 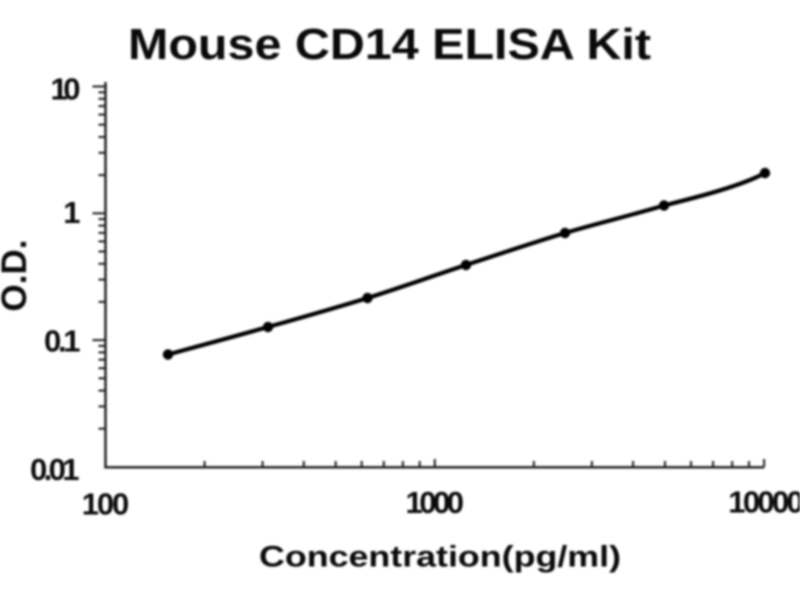 What do you see at coordinates (106, 504) in the screenshot?
I see `svg-text: 100` at bounding box center [106, 504].